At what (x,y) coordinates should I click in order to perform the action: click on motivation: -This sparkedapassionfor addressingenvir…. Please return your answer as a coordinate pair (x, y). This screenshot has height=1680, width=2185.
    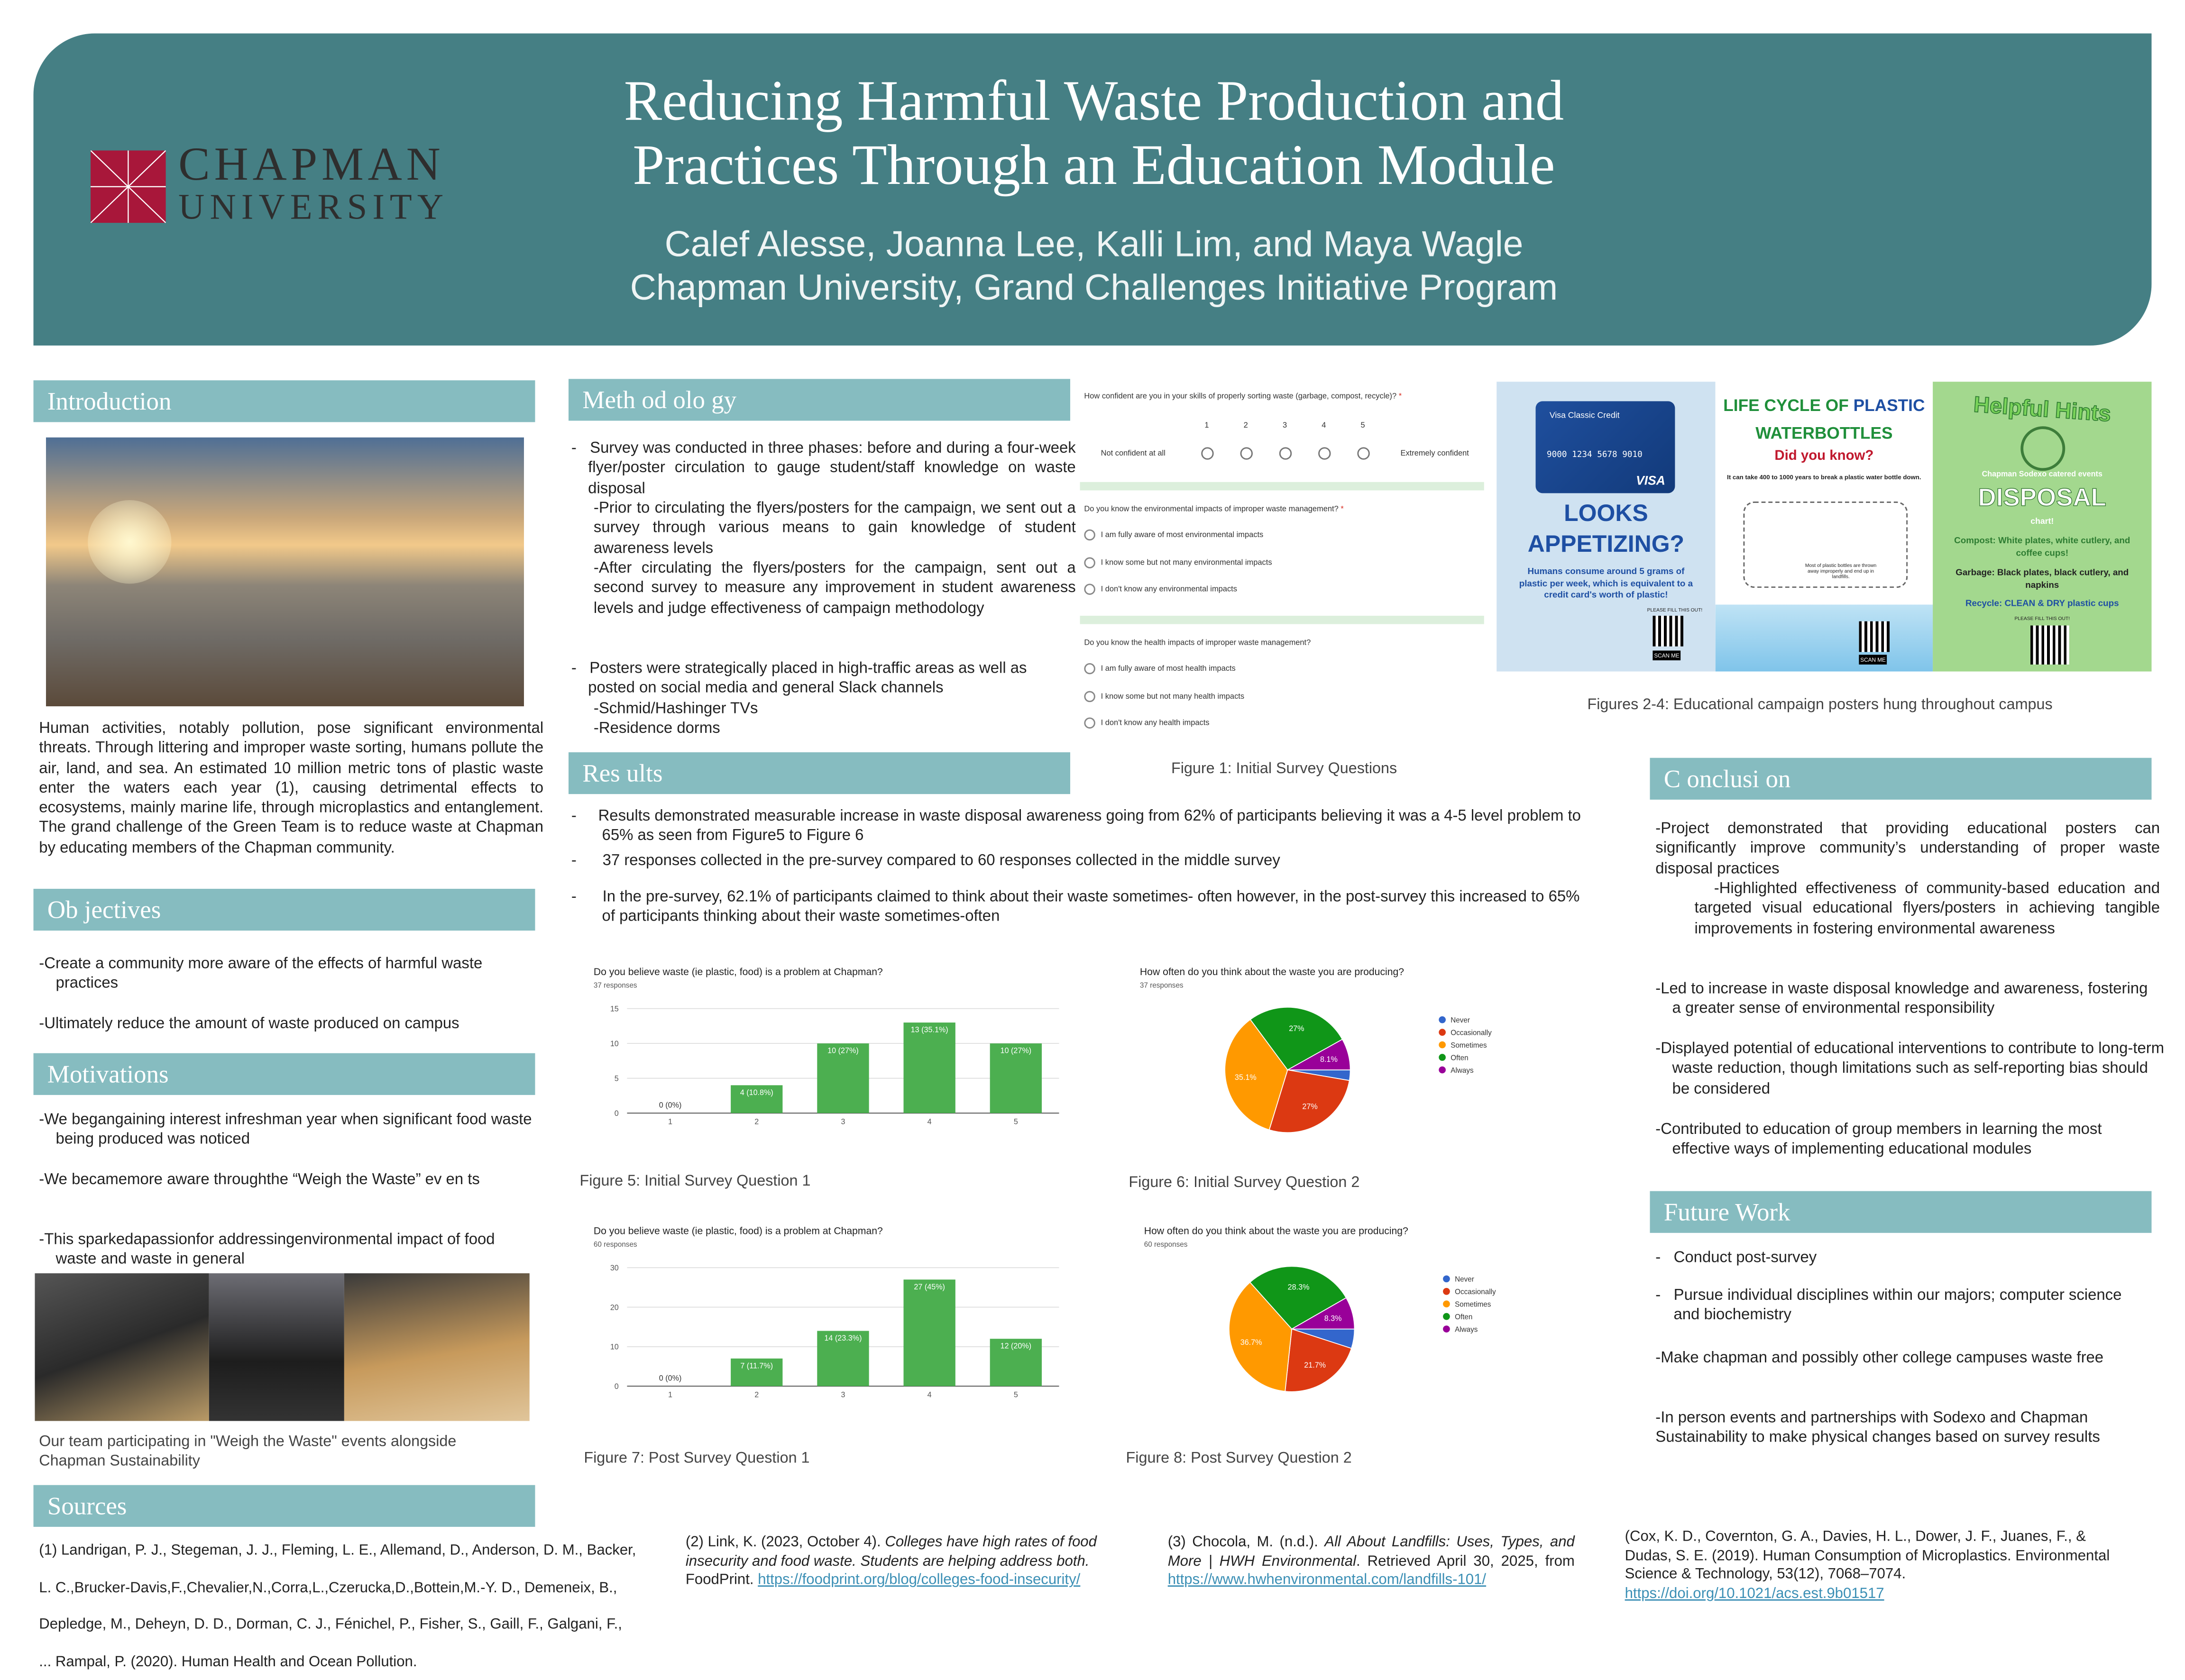
    Looking at the image, I should click on (267, 1250).